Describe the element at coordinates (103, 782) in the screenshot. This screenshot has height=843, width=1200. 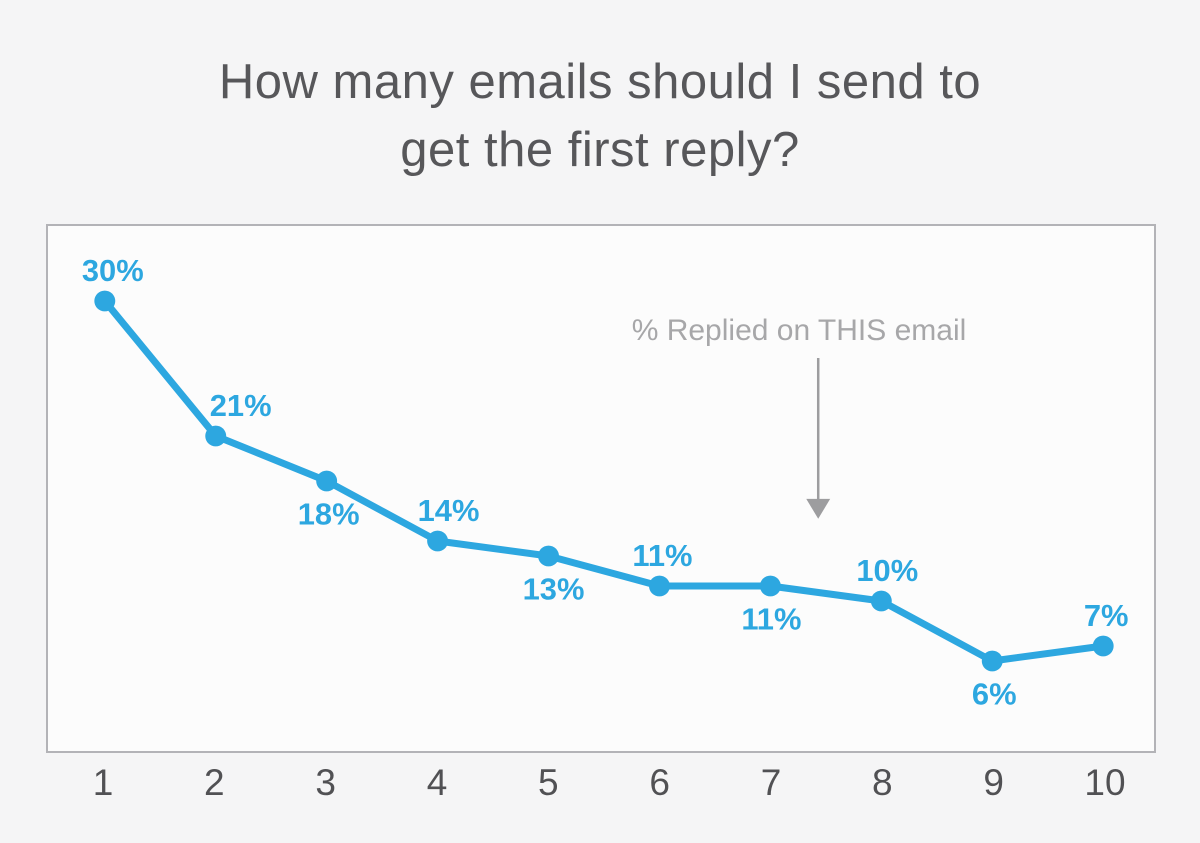
I see `x-axis-tick-label: 1` at that location.